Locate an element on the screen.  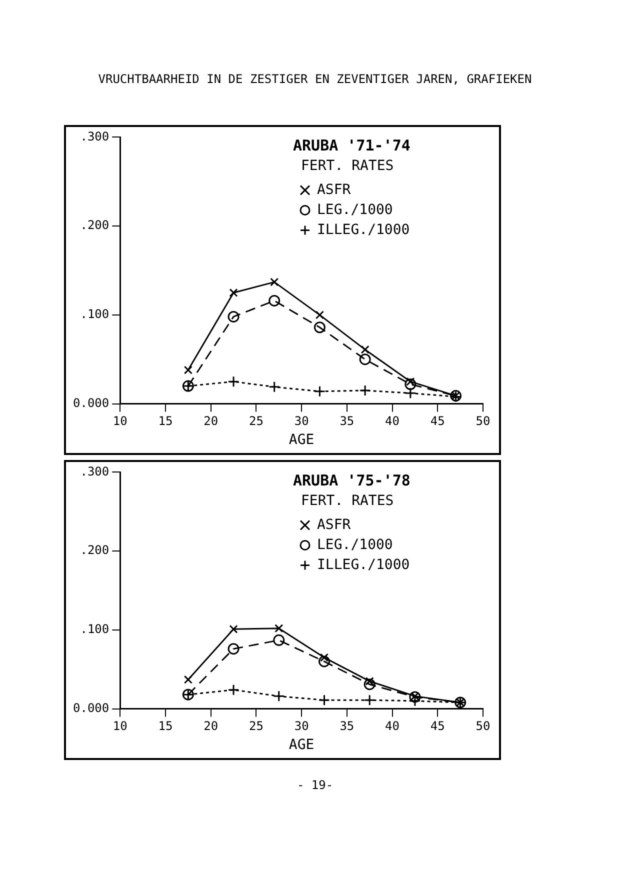
chart-title: ARUBA '71-'74 is located at coordinates (351, 145).